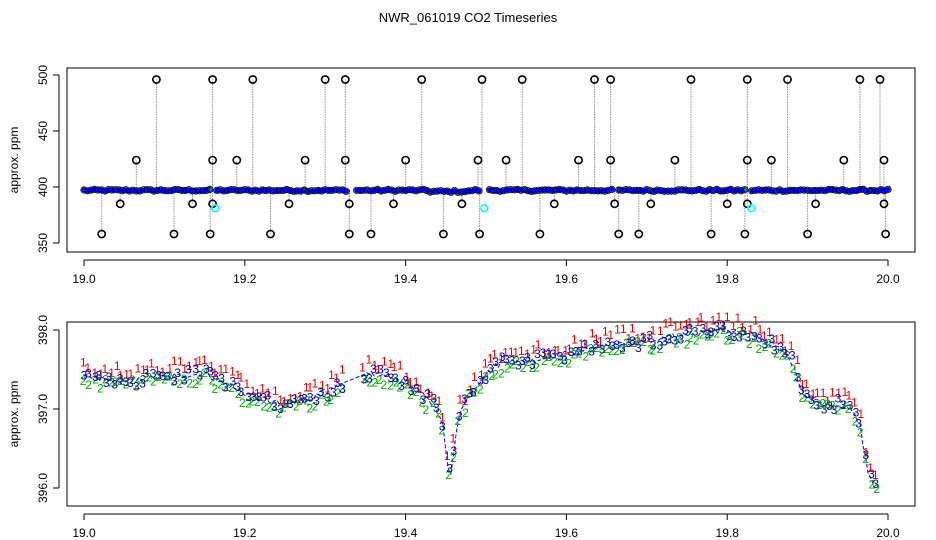 Image resolution: width=936 pixels, height=540 pixels. I want to click on flagged-point, so click(484, 208).